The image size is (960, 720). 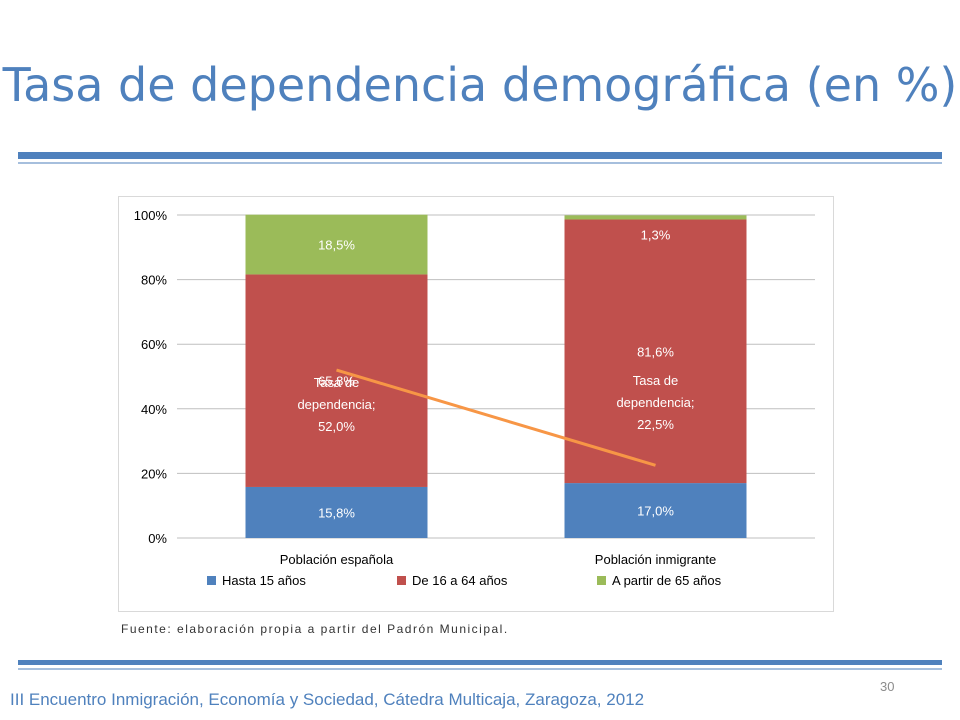 I want to click on data-label: 17,0%, so click(x=655, y=511).